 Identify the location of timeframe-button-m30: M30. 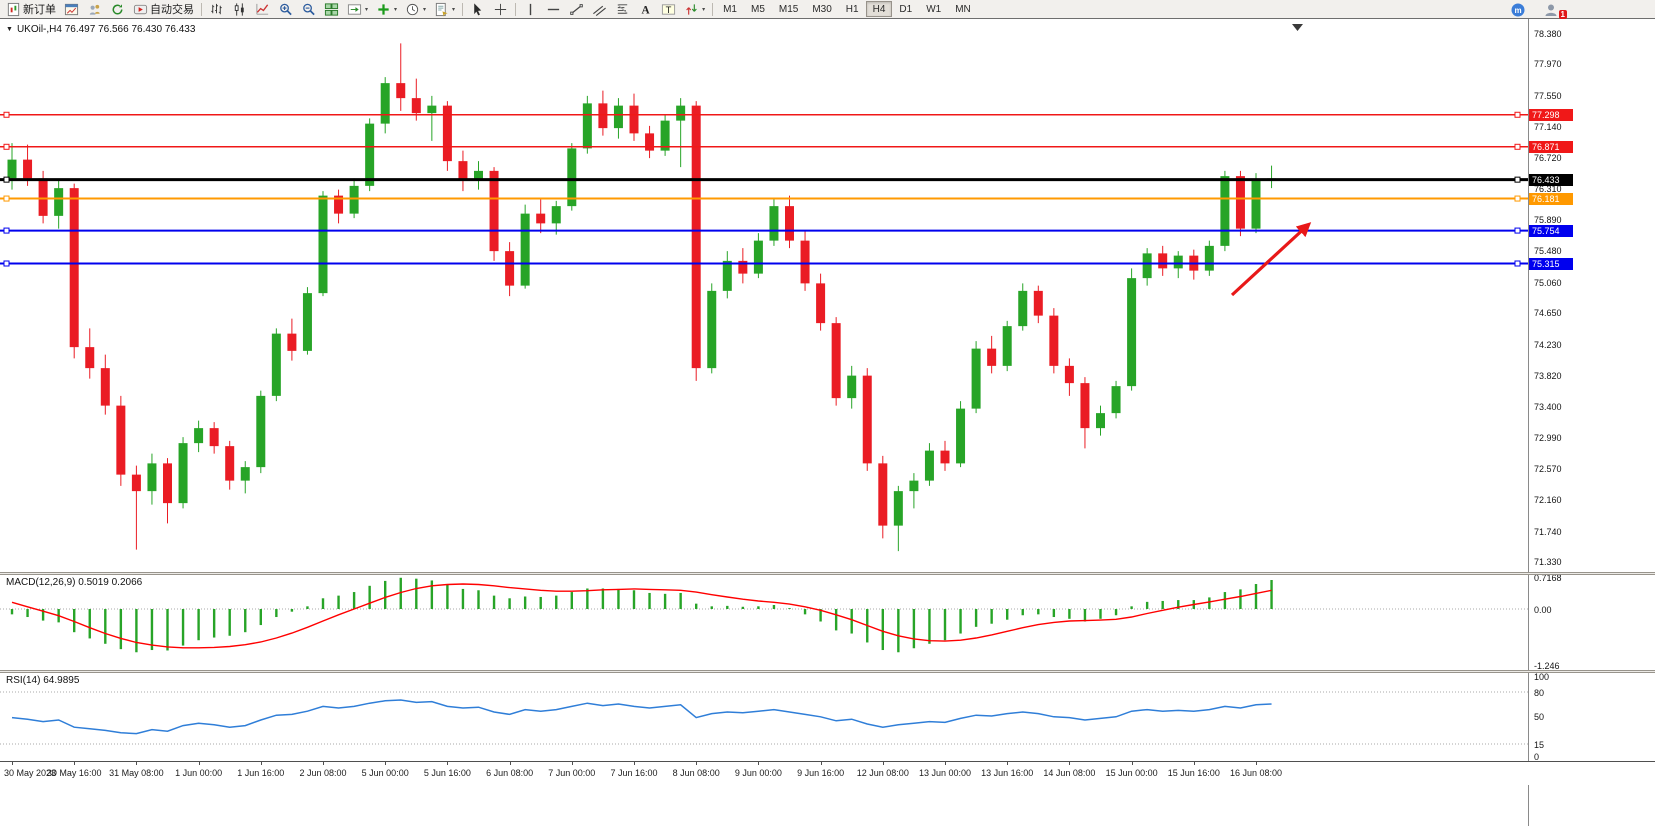
(822, 9).